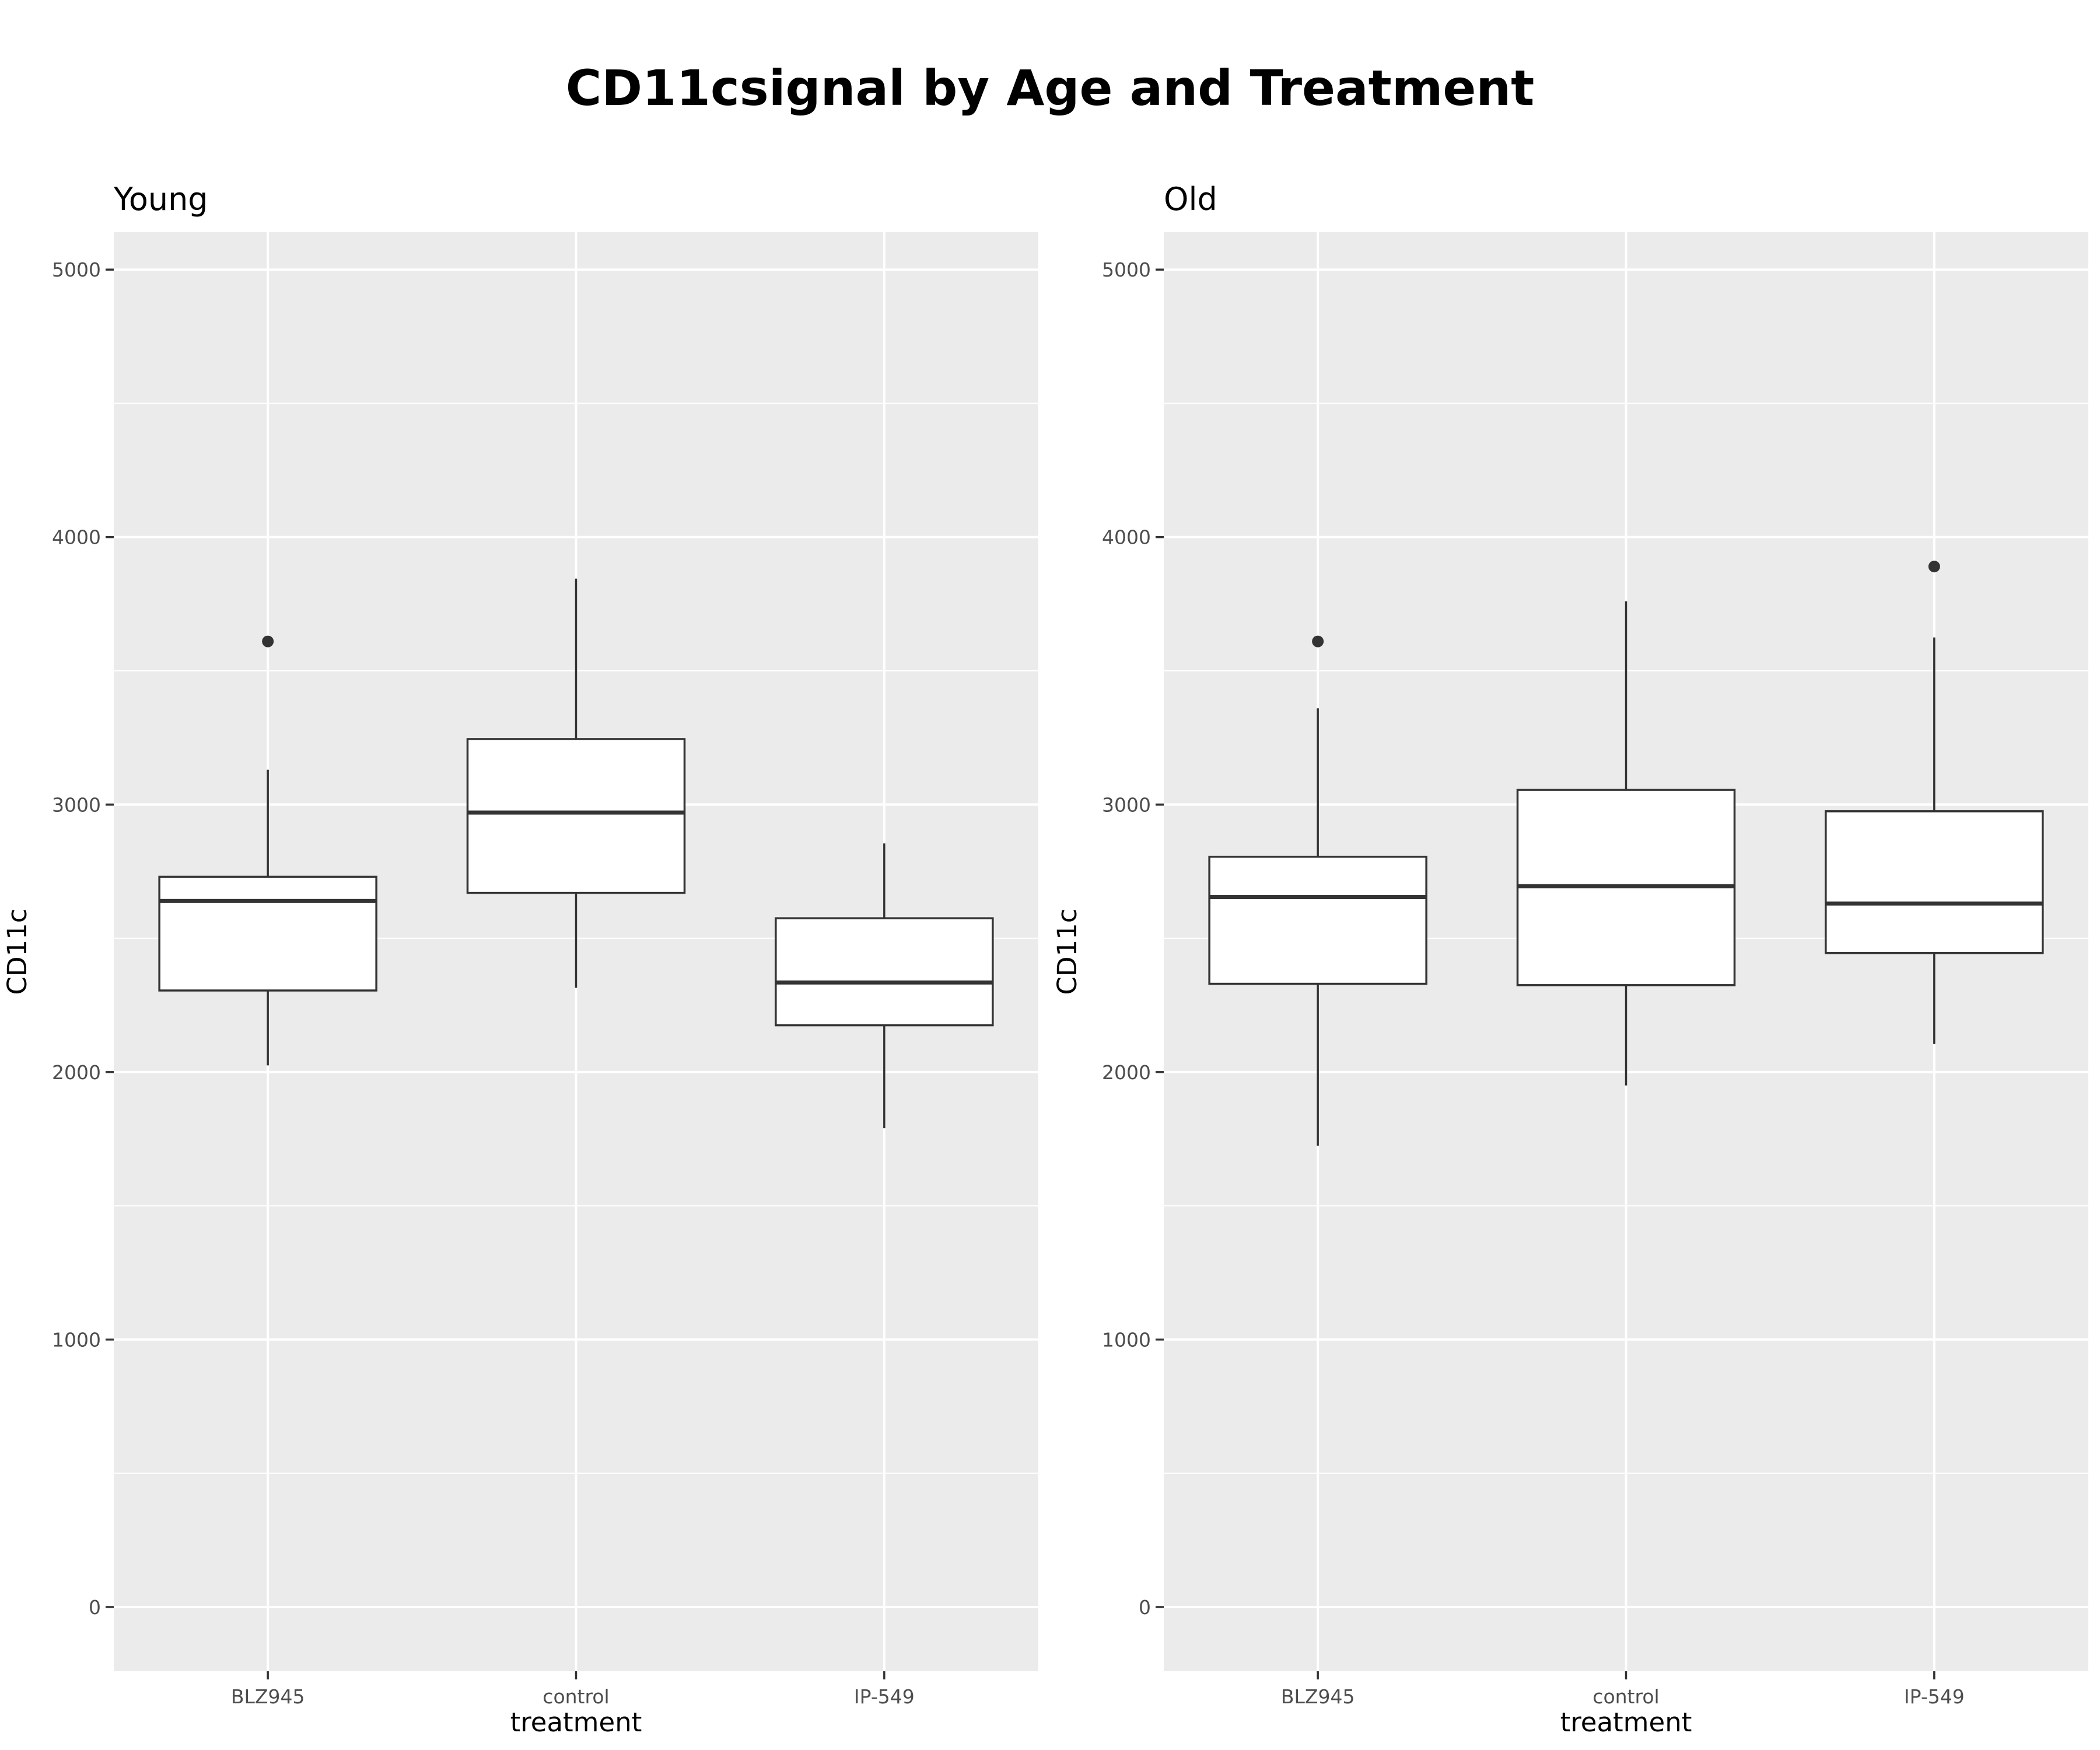 The width and height of the screenshot is (2100, 1750). Describe the element at coordinates (160, 199) in the screenshot. I see `panel-title: Young` at that location.